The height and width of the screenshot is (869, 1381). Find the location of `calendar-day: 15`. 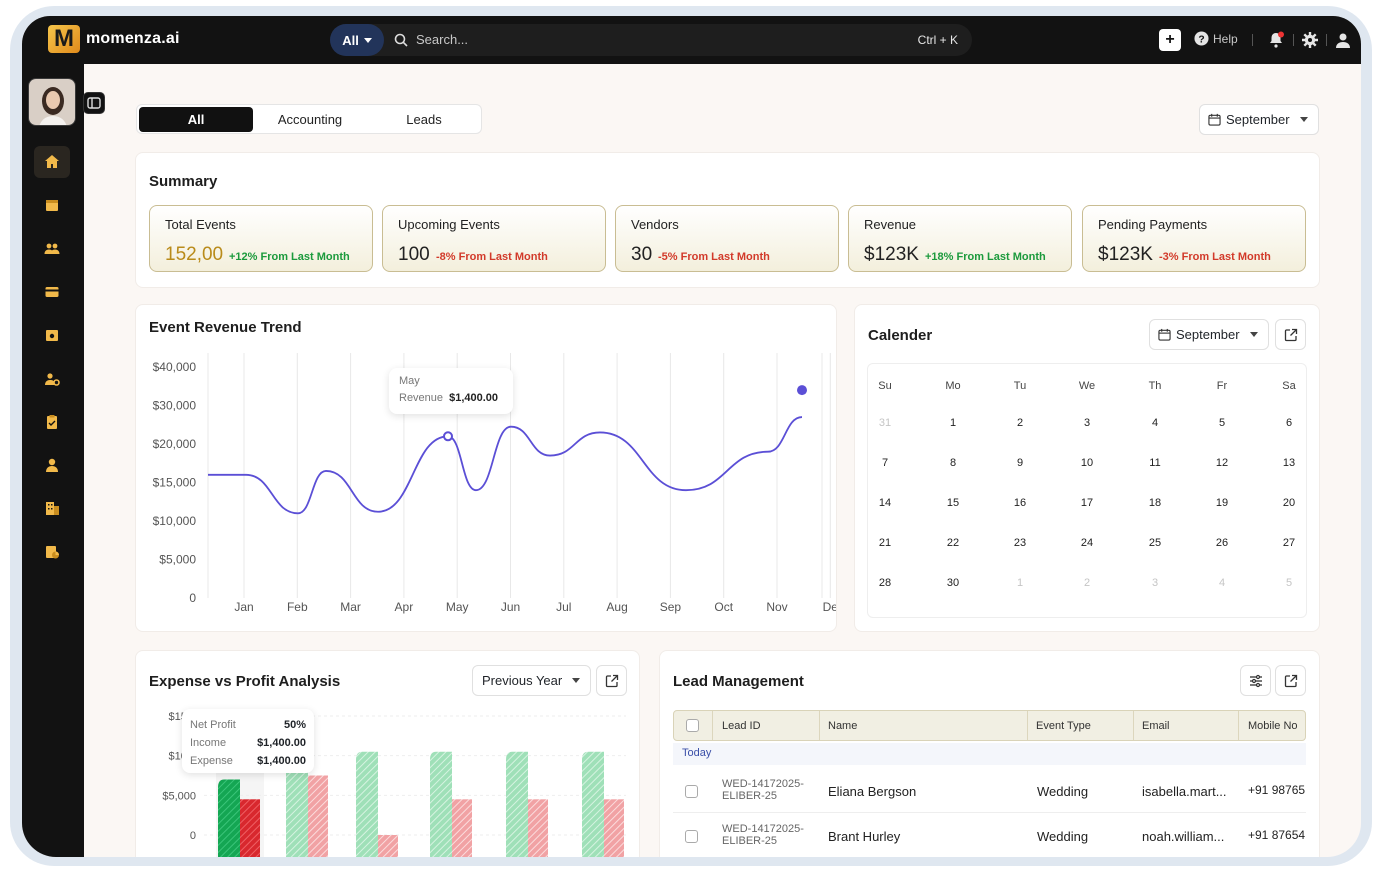

calendar-day: 15 is located at coordinates (953, 503).